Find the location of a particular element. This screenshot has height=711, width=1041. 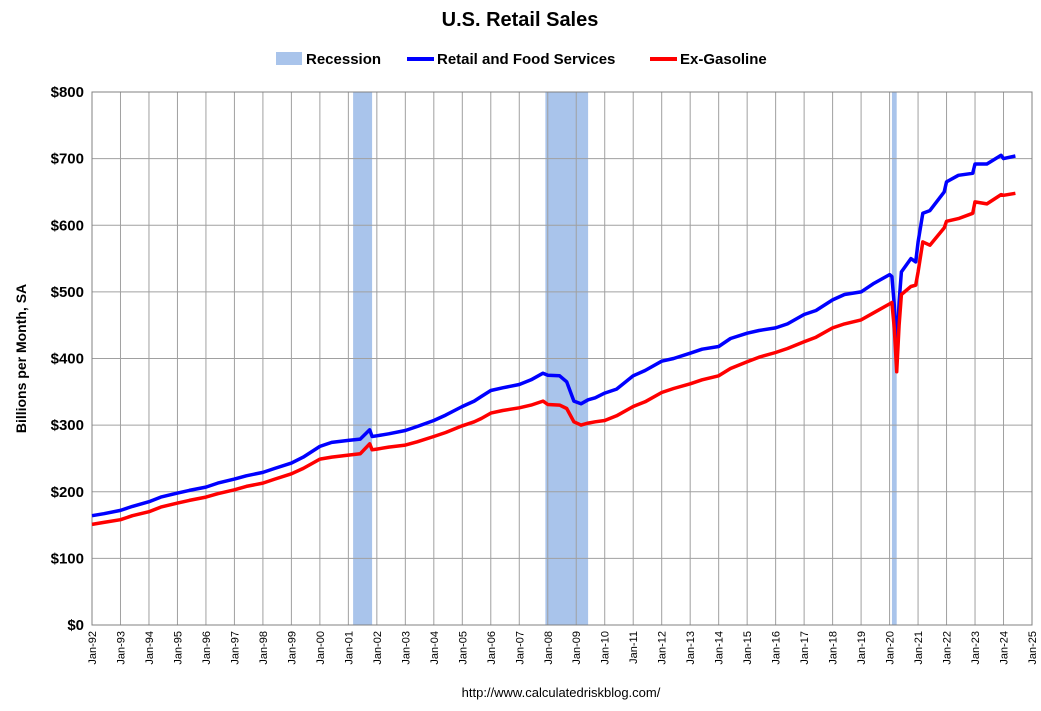

x-tick-label: Jan-09 is located at coordinates (577, 648).